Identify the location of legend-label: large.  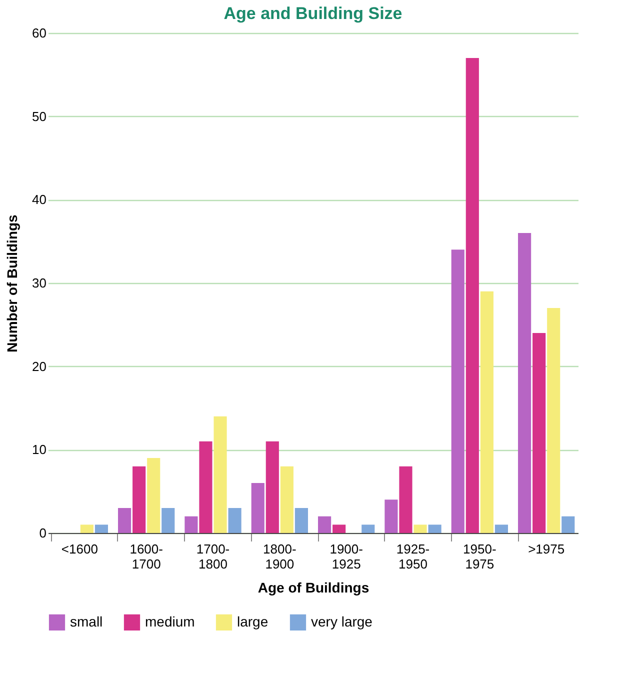
(252, 621).